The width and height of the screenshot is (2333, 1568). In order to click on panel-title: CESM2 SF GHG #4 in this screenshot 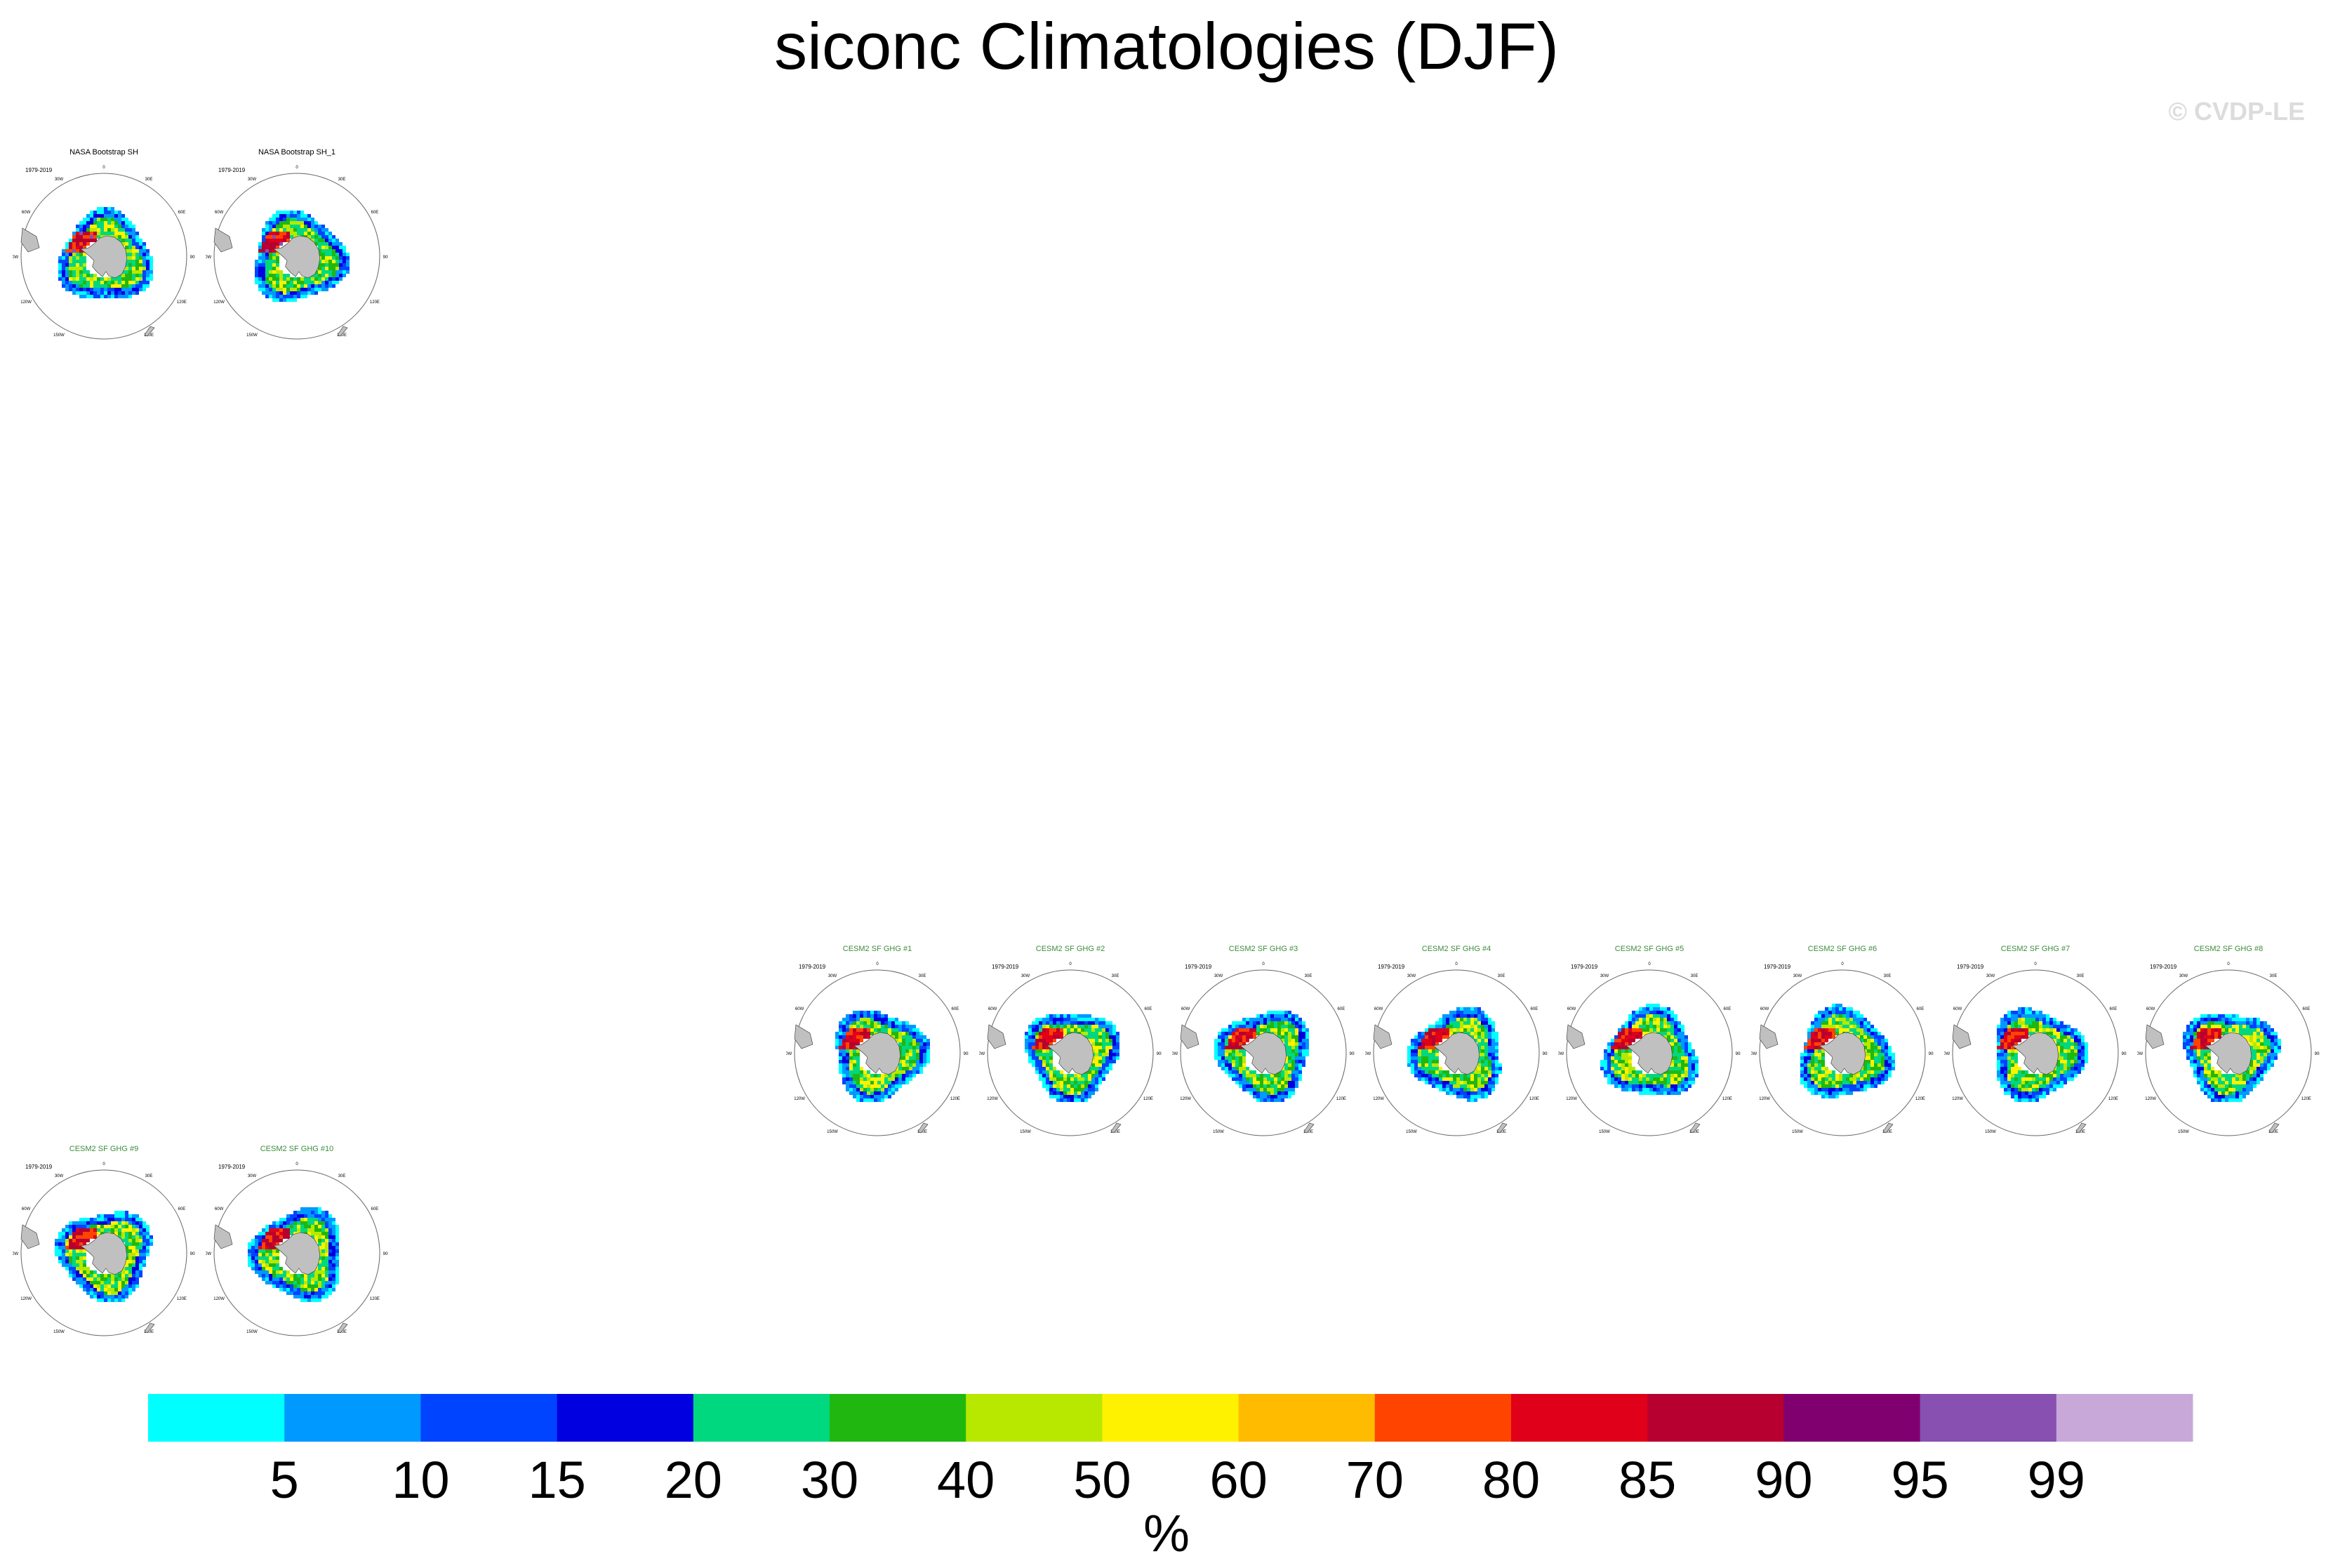, I will do `click(1456, 949)`.